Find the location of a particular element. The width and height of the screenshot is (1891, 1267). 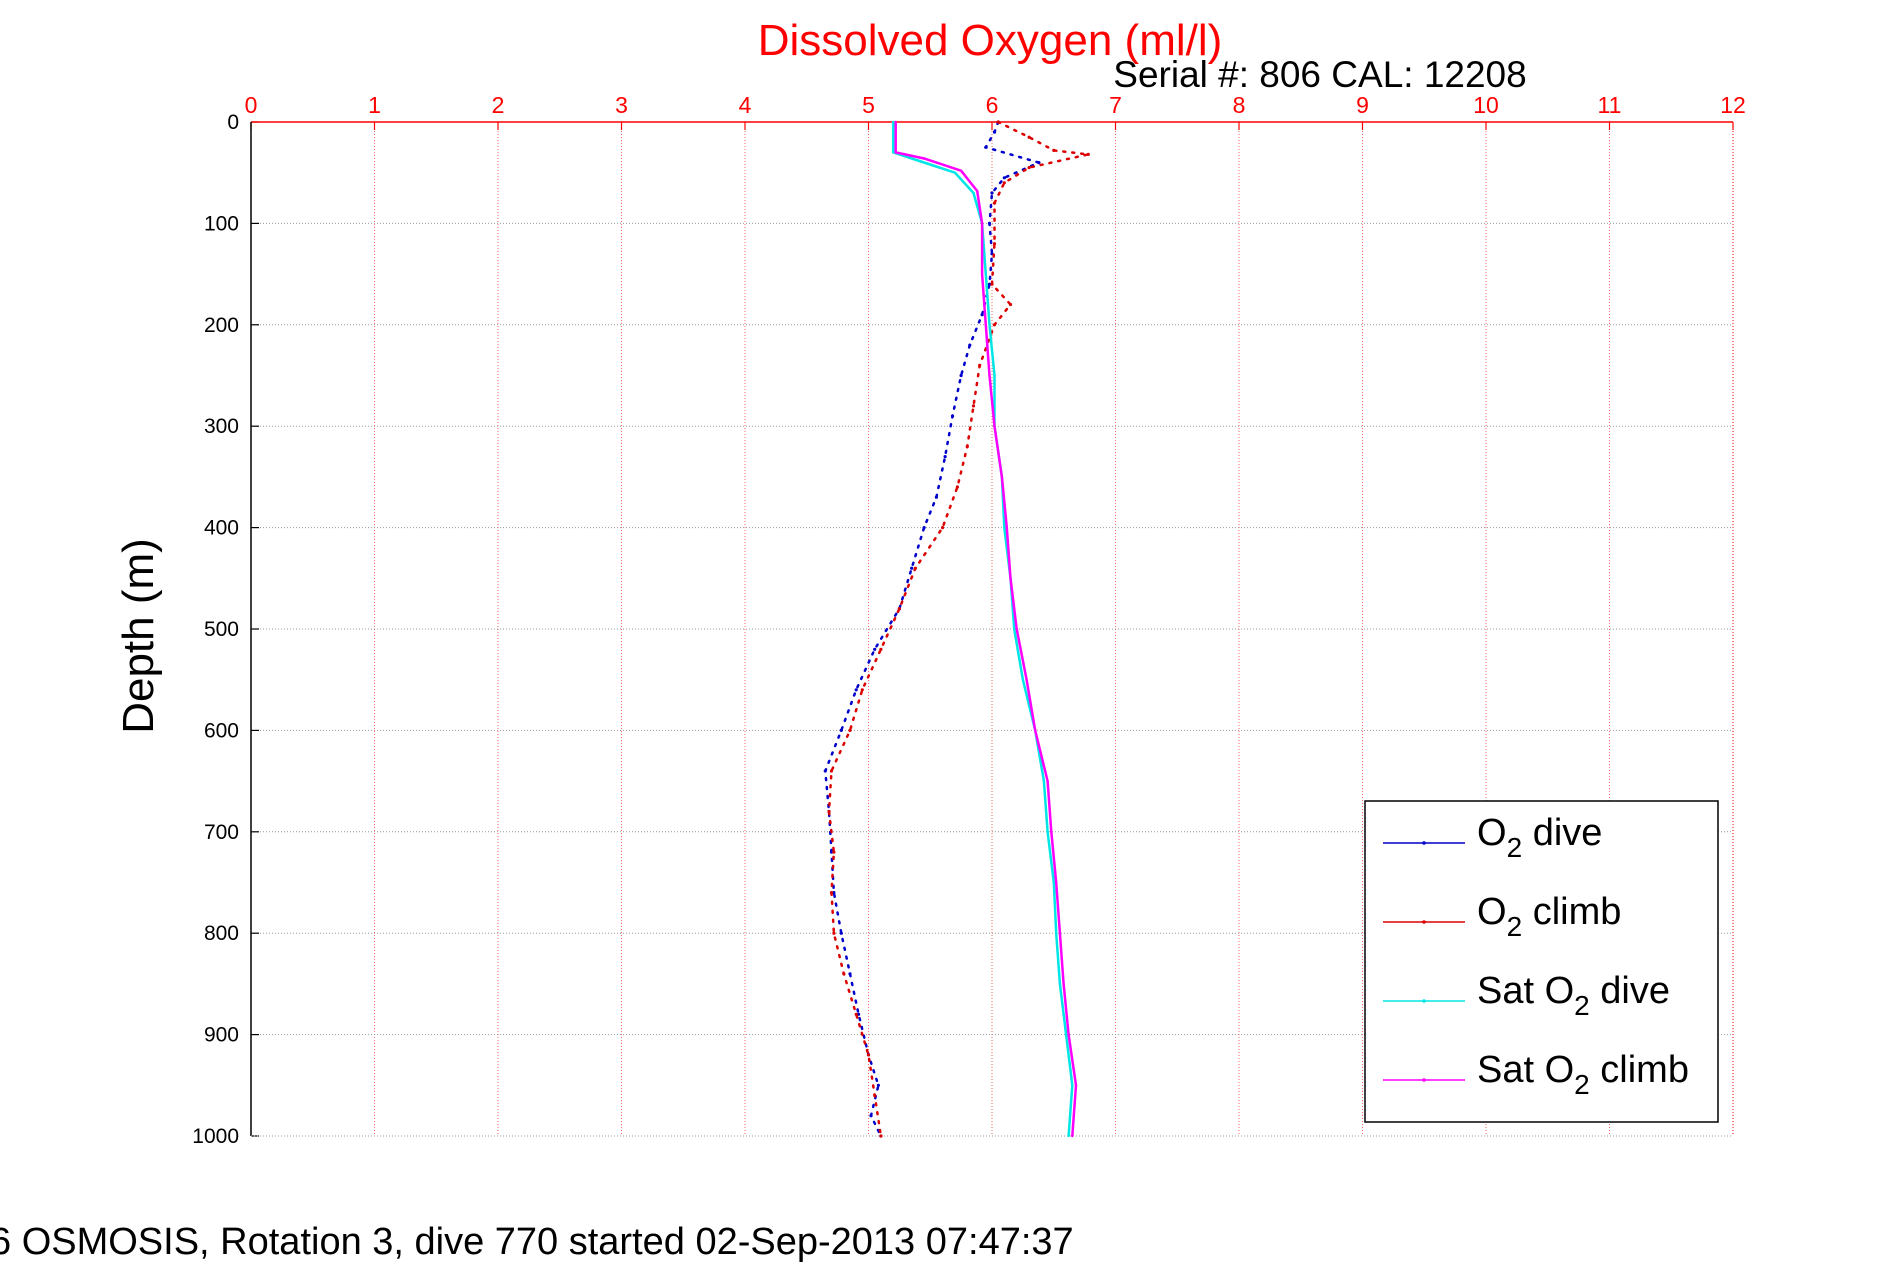

chart-title: Dissolved Oxygen (ml/l) is located at coordinates (990, 40).